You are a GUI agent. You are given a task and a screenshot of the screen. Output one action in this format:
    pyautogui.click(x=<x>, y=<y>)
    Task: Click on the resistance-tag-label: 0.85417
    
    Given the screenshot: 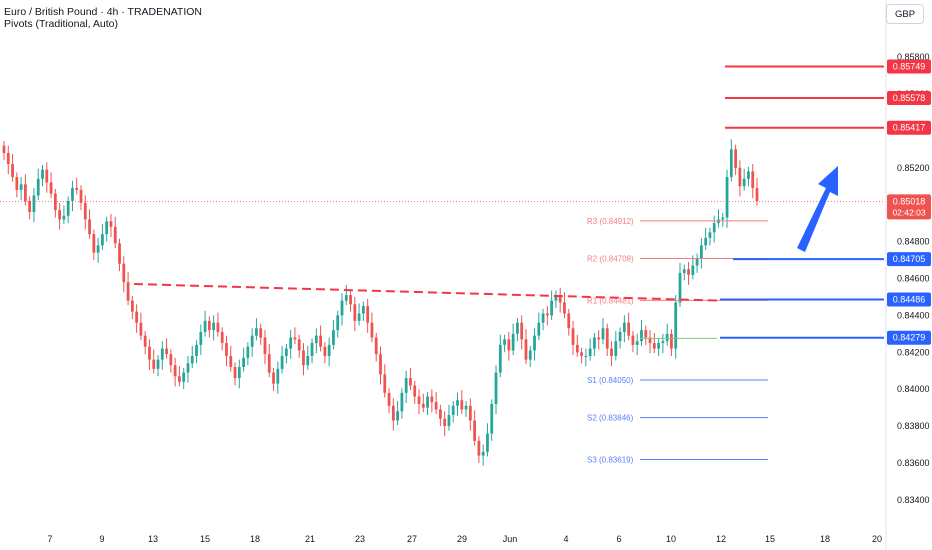 What is the action you would take?
    pyautogui.click(x=909, y=128)
    